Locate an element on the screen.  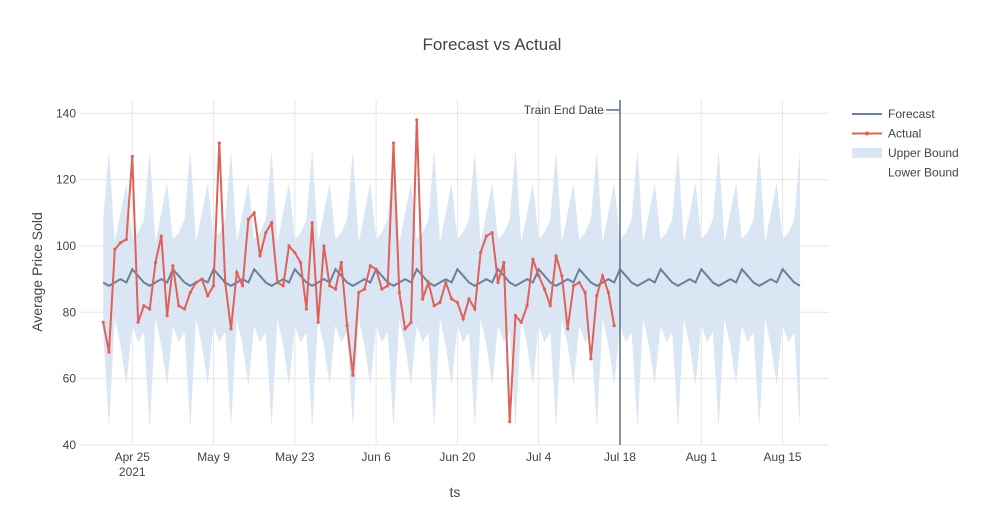
train-end-label: Train End Date is located at coordinates (564, 110).